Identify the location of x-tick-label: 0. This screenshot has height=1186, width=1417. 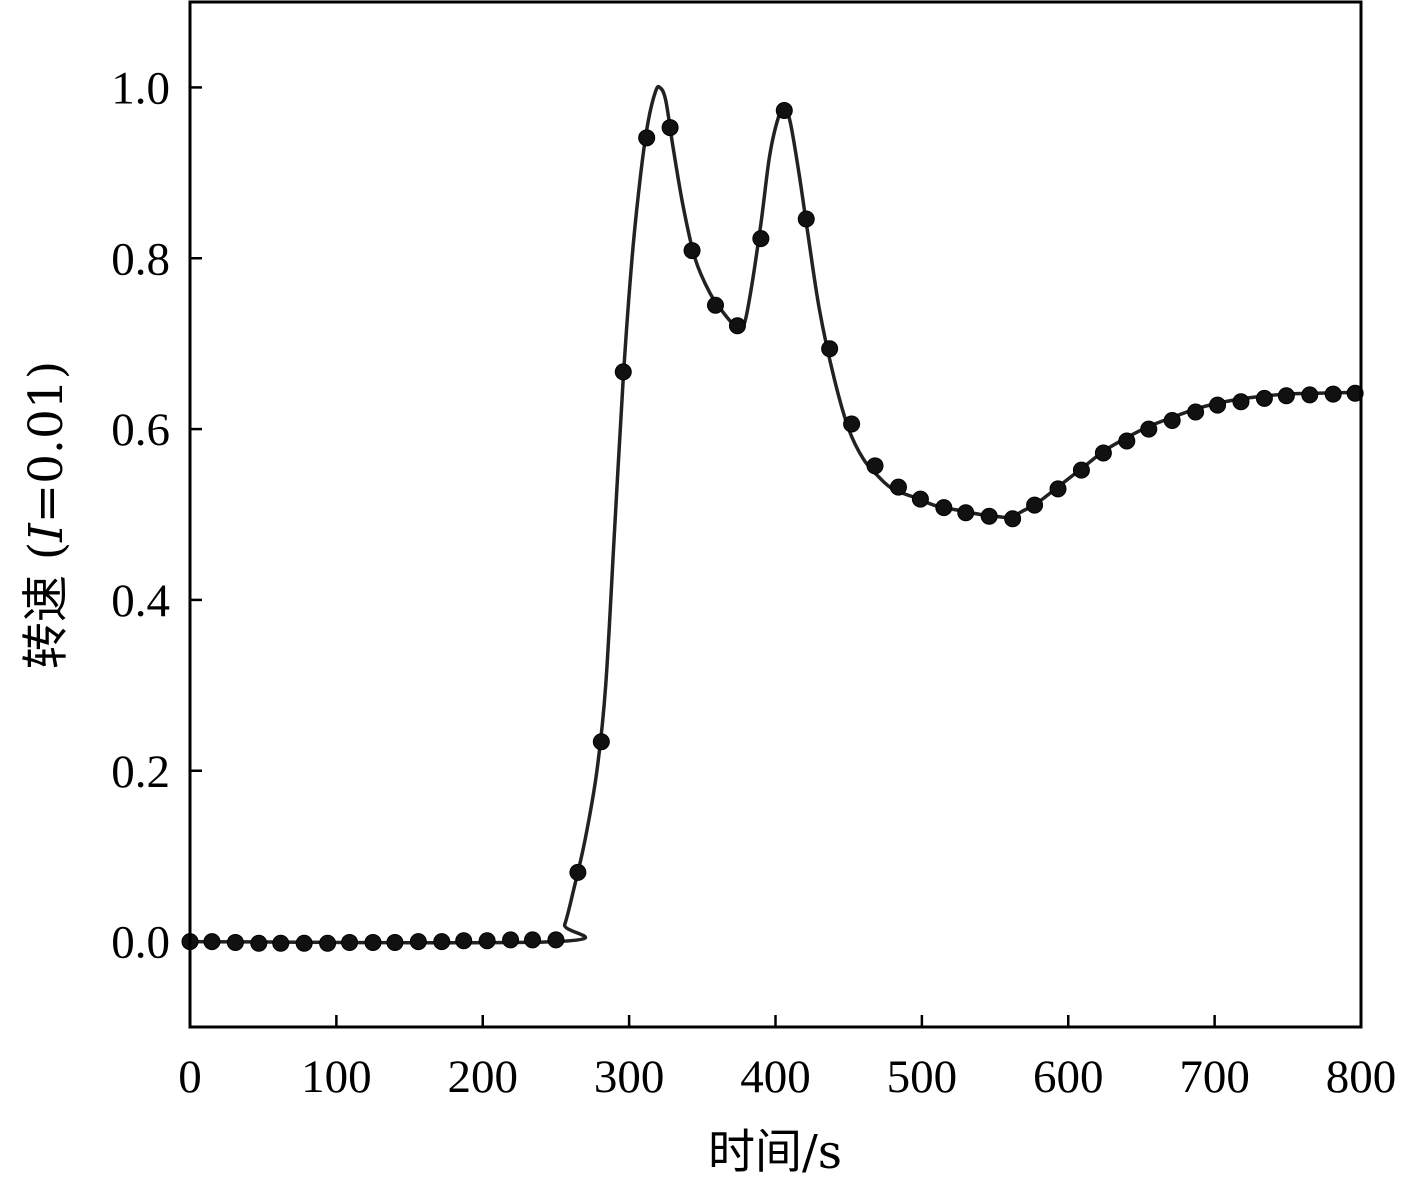
(190, 1077).